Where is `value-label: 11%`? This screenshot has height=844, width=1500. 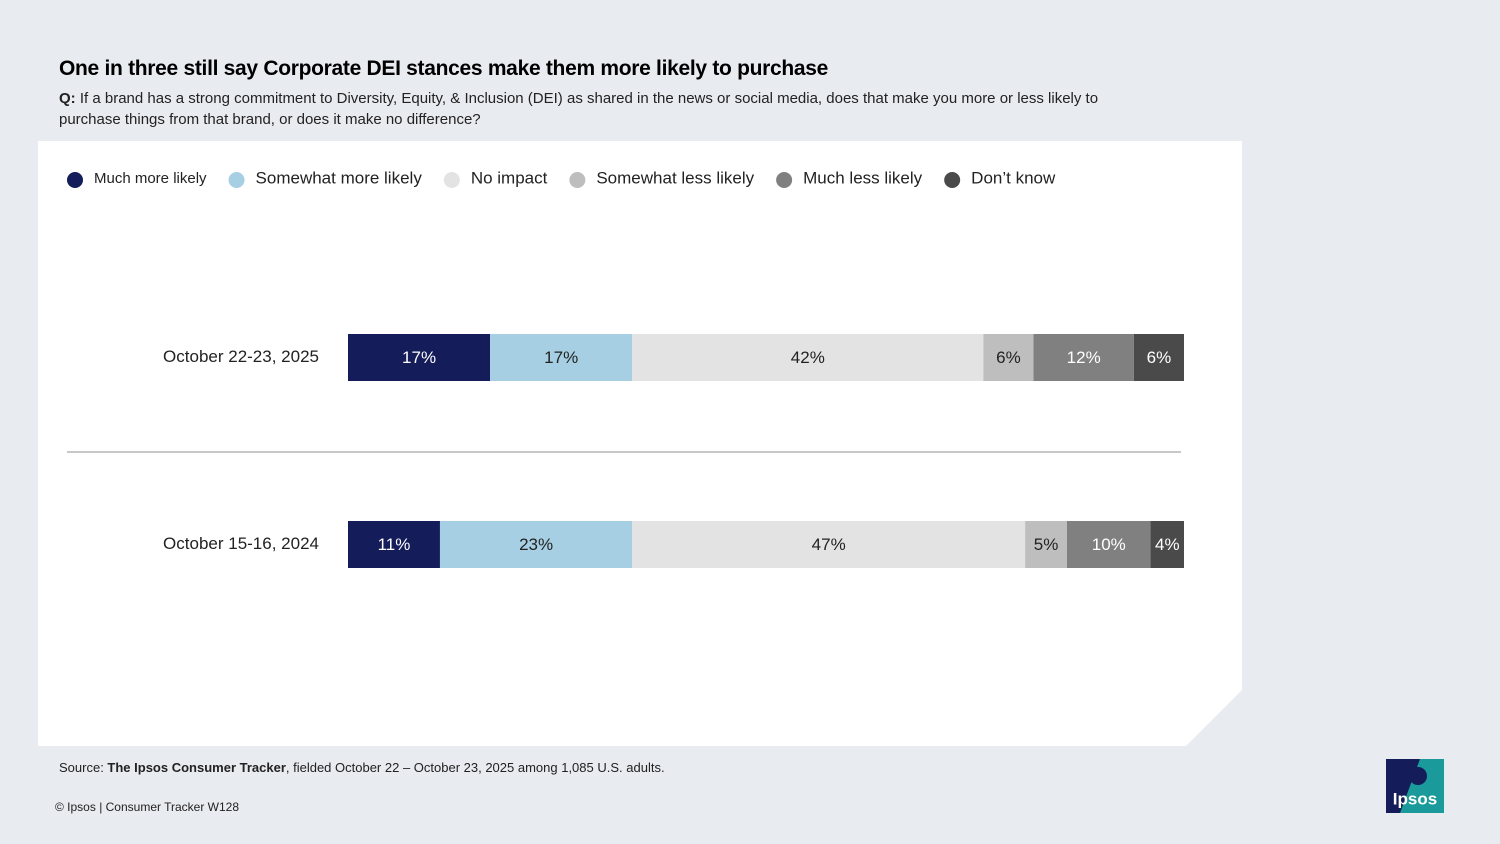
value-label: 11% is located at coordinates (394, 544).